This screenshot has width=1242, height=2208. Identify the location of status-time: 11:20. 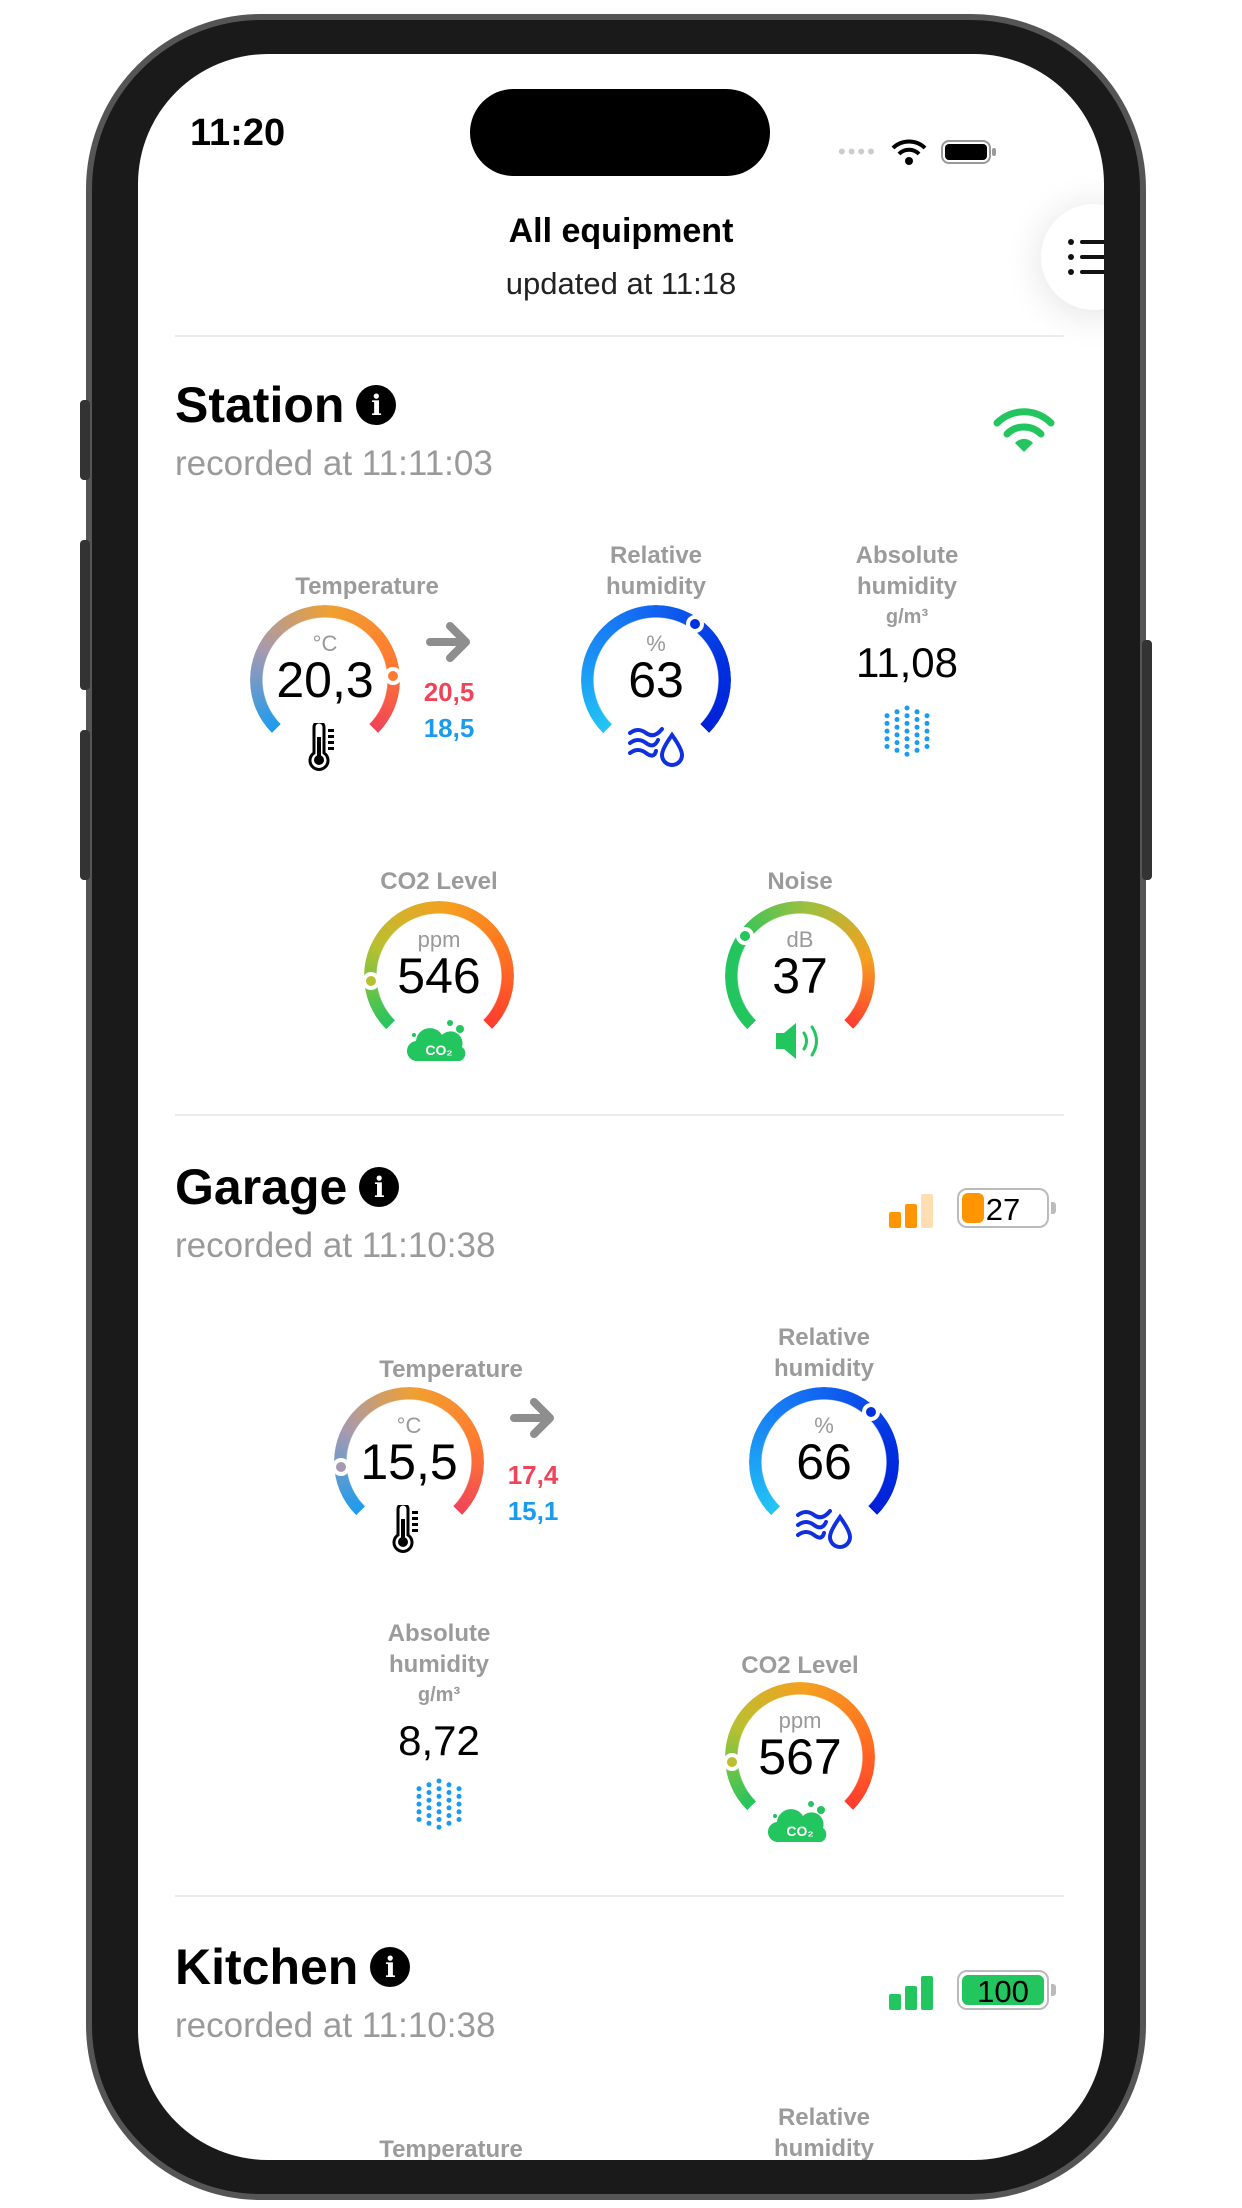
(238, 133).